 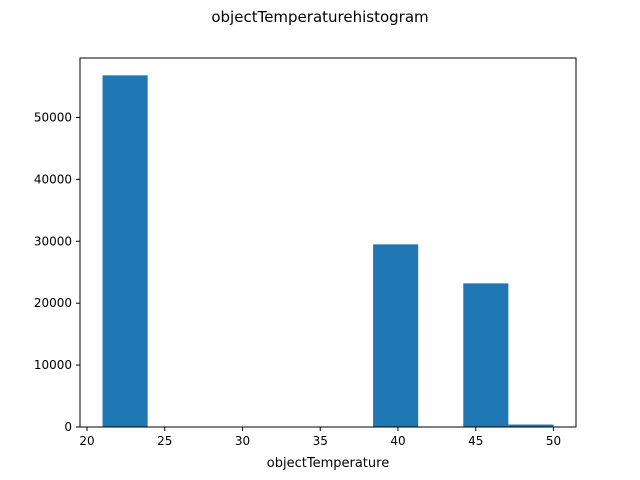 What do you see at coordinates (86, 441) in the screenshot?
I see `x-tick-label: 20` at bounding box center [86, 441].